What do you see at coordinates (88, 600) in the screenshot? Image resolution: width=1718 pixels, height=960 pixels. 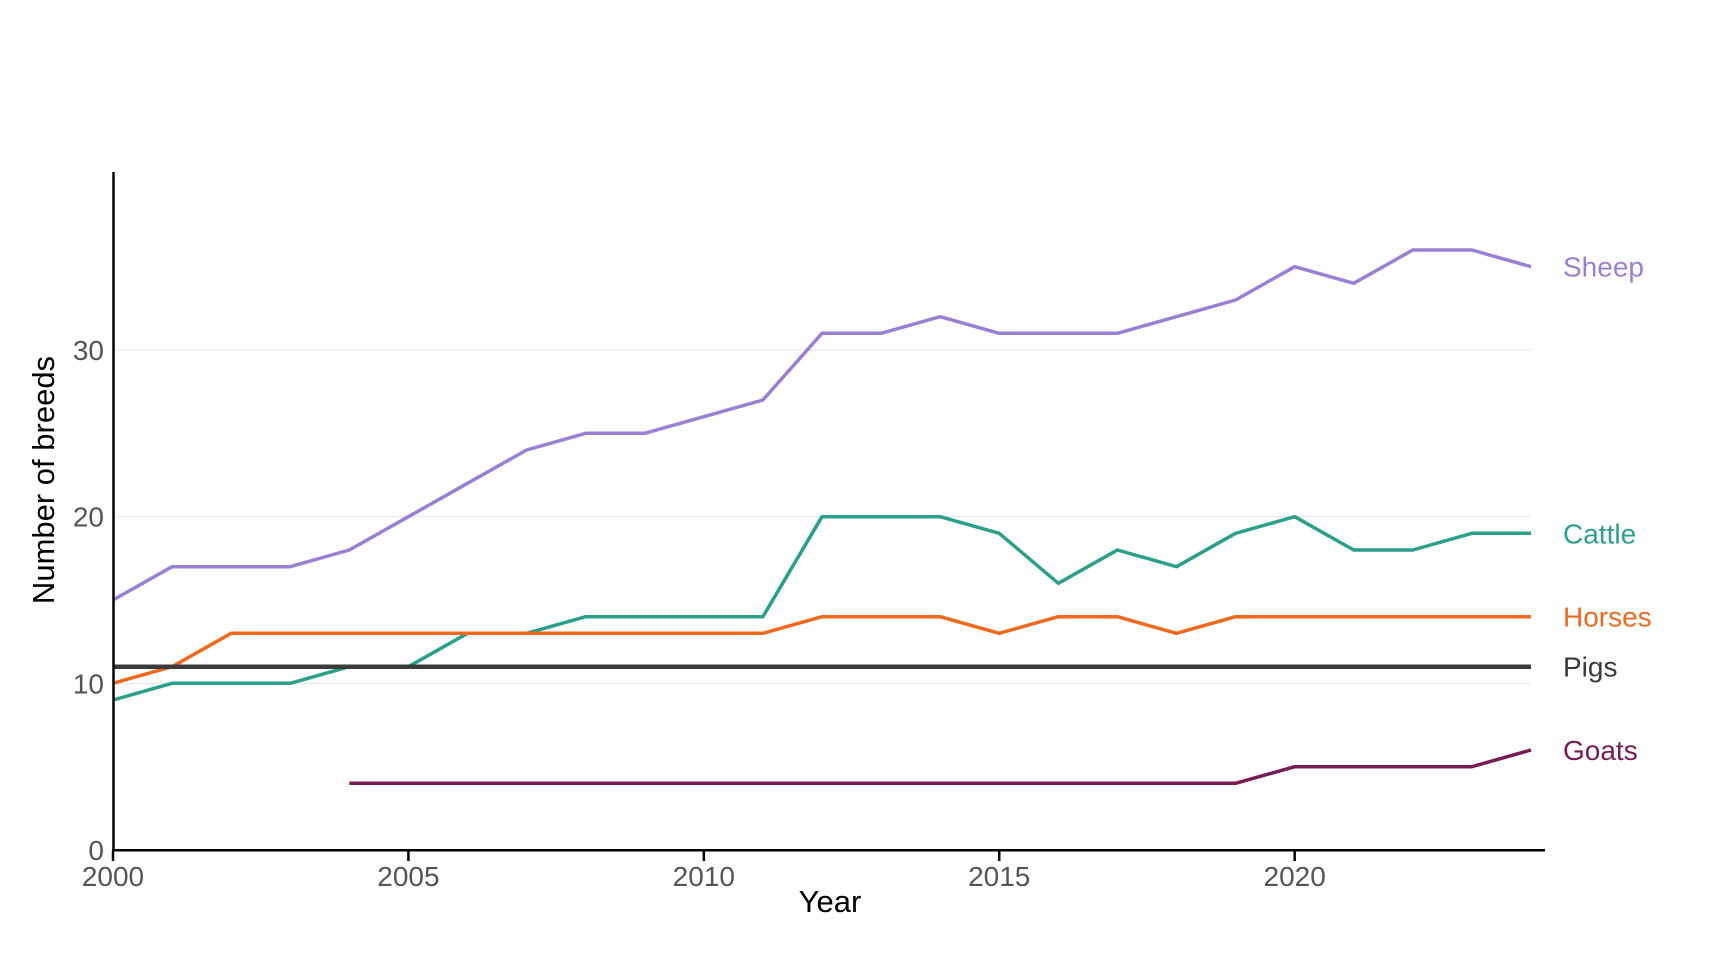 I see `y-axis-tick-labels: 0 10 20 30` at bounding box center [88, 600].